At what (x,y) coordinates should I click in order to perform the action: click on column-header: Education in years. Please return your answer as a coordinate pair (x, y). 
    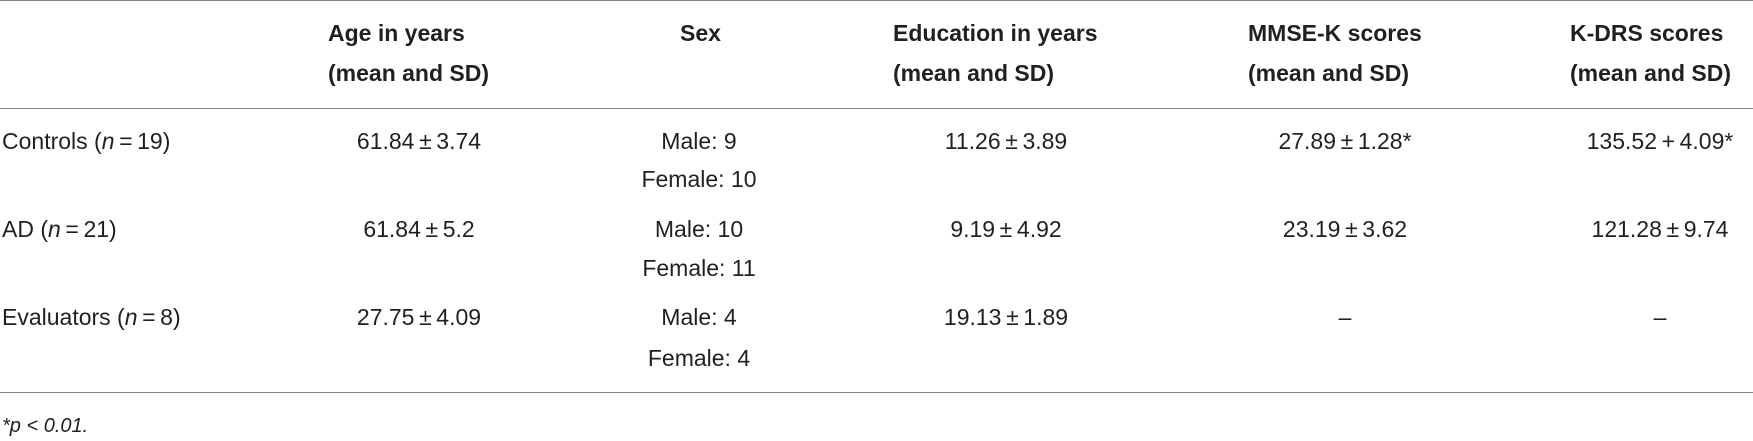
    Looking at the image, I should click on (995, 33).